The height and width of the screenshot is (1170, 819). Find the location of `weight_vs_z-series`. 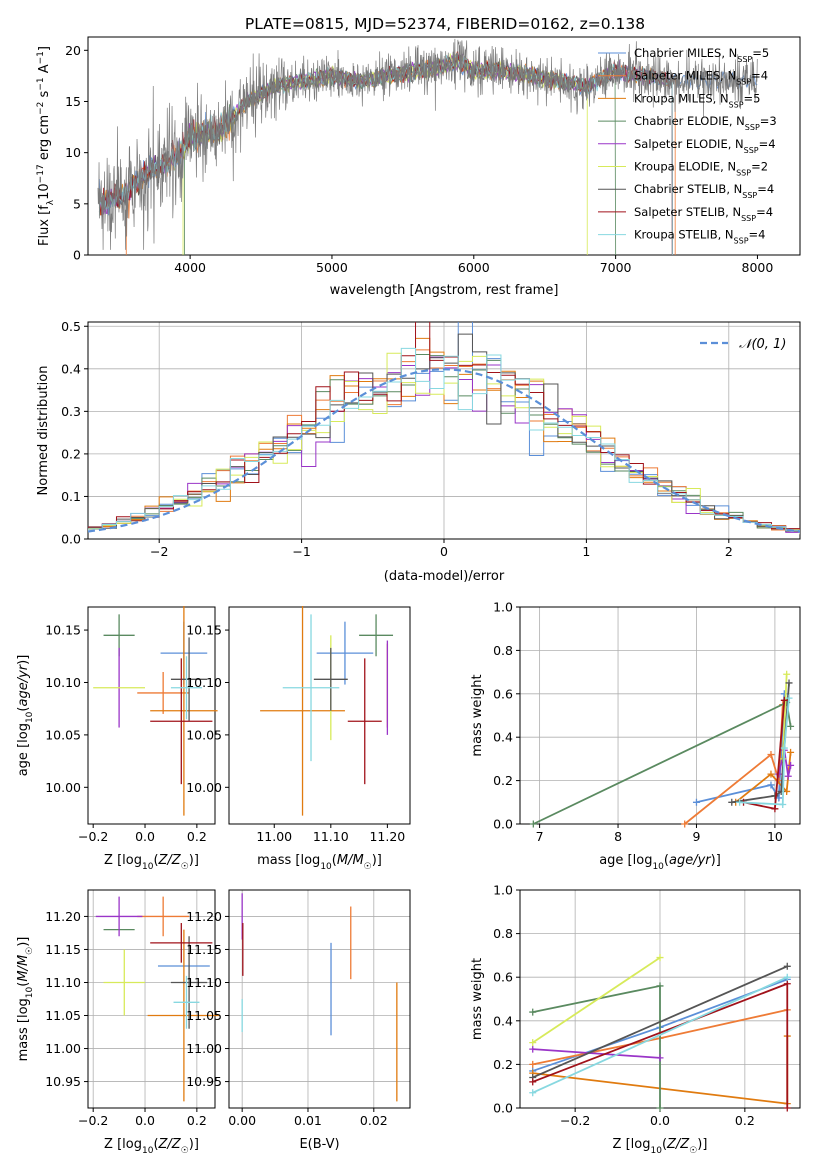

weight_vs_z-series is located at coordinates (660, 1033).